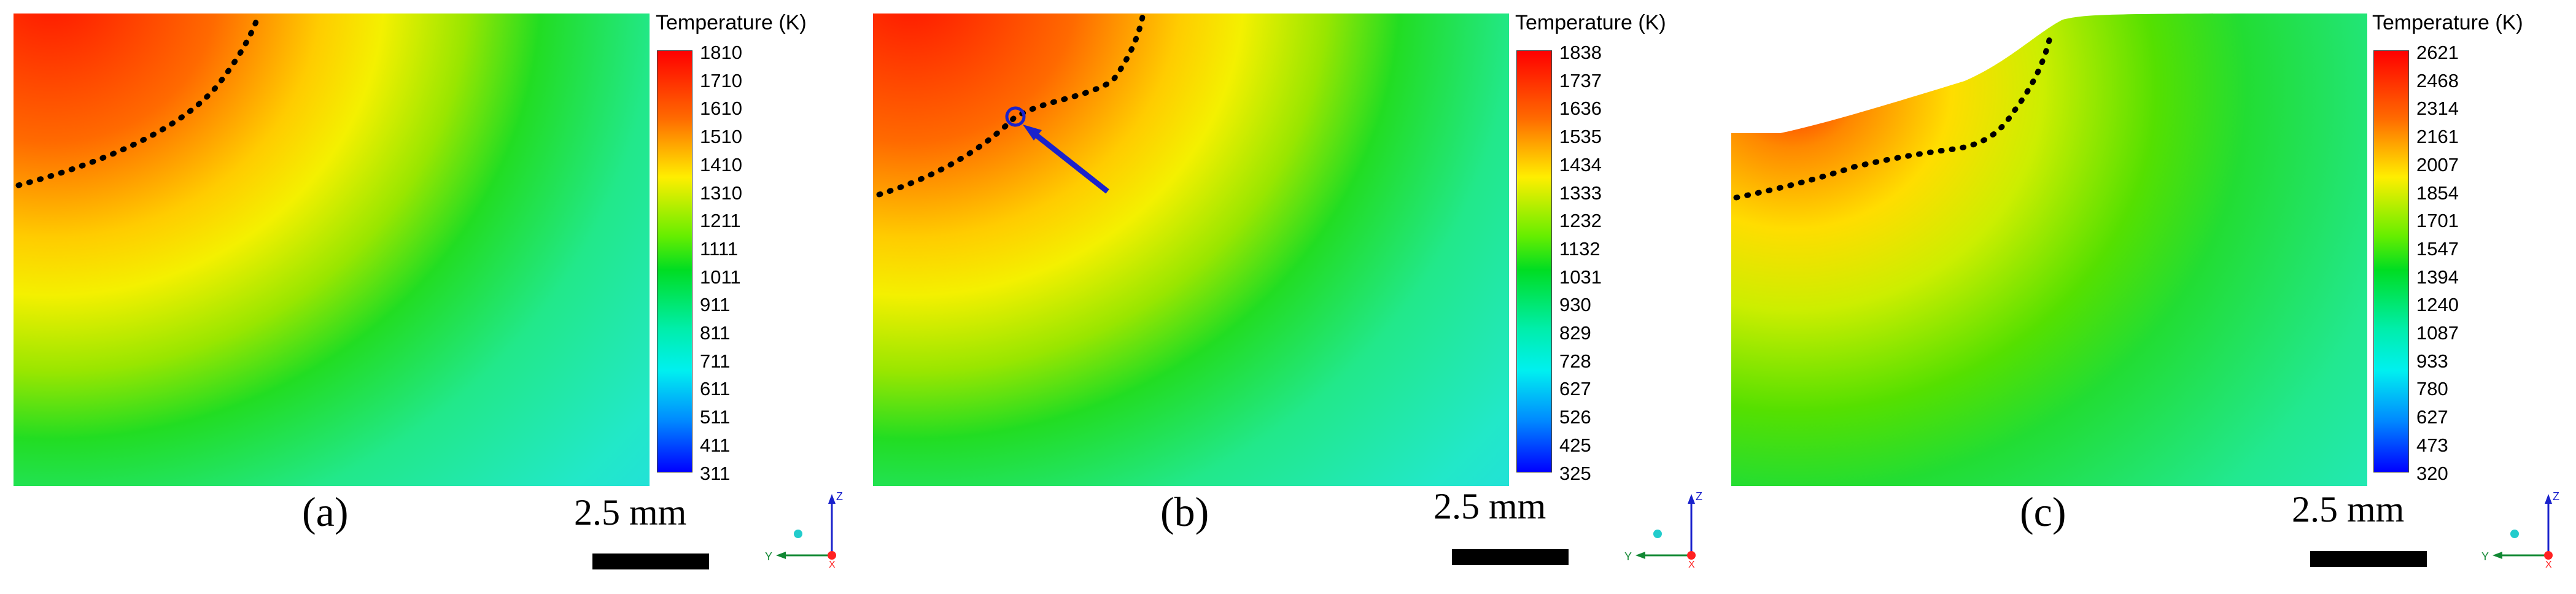 Image resolution: width=2576 pixels, height=594 pixels. Describe the element at coordinates (715, 333) in the screenshot. I see `tick-label: 811` at that location.